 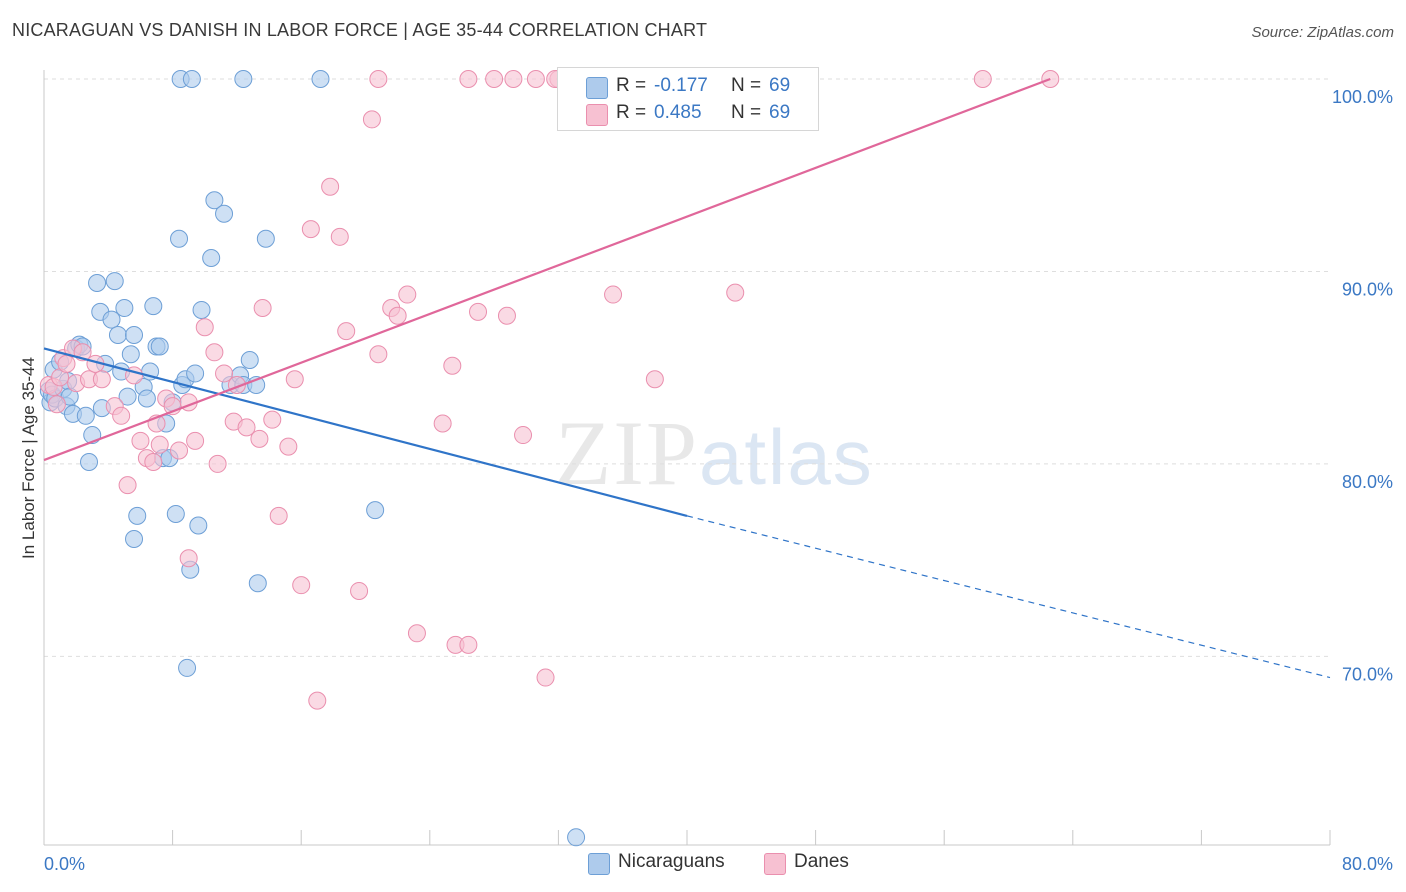 I want to click on legend-r-value: -0.177, so click(x=681, y=85).